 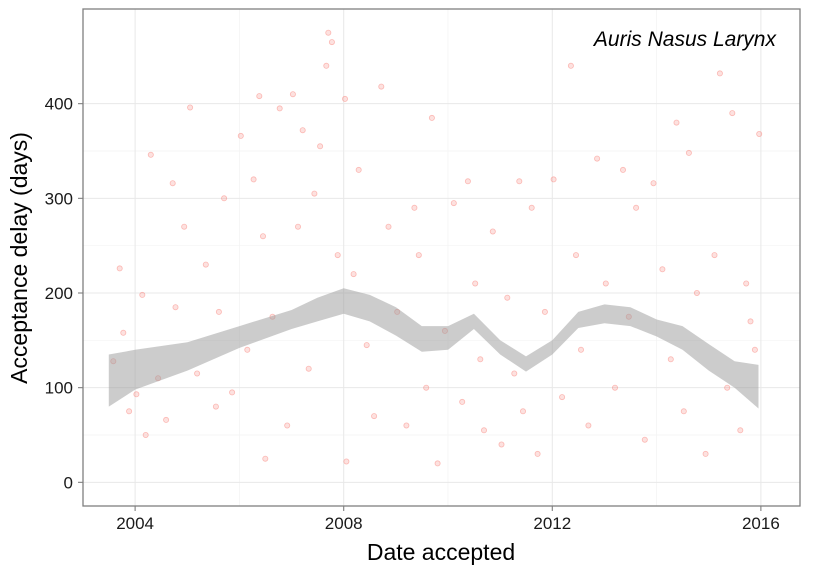 What do you see at coordinates (552, 523) in the screenshot?
I see `x-tick-label: 2012` at bounding box center [552, 523].